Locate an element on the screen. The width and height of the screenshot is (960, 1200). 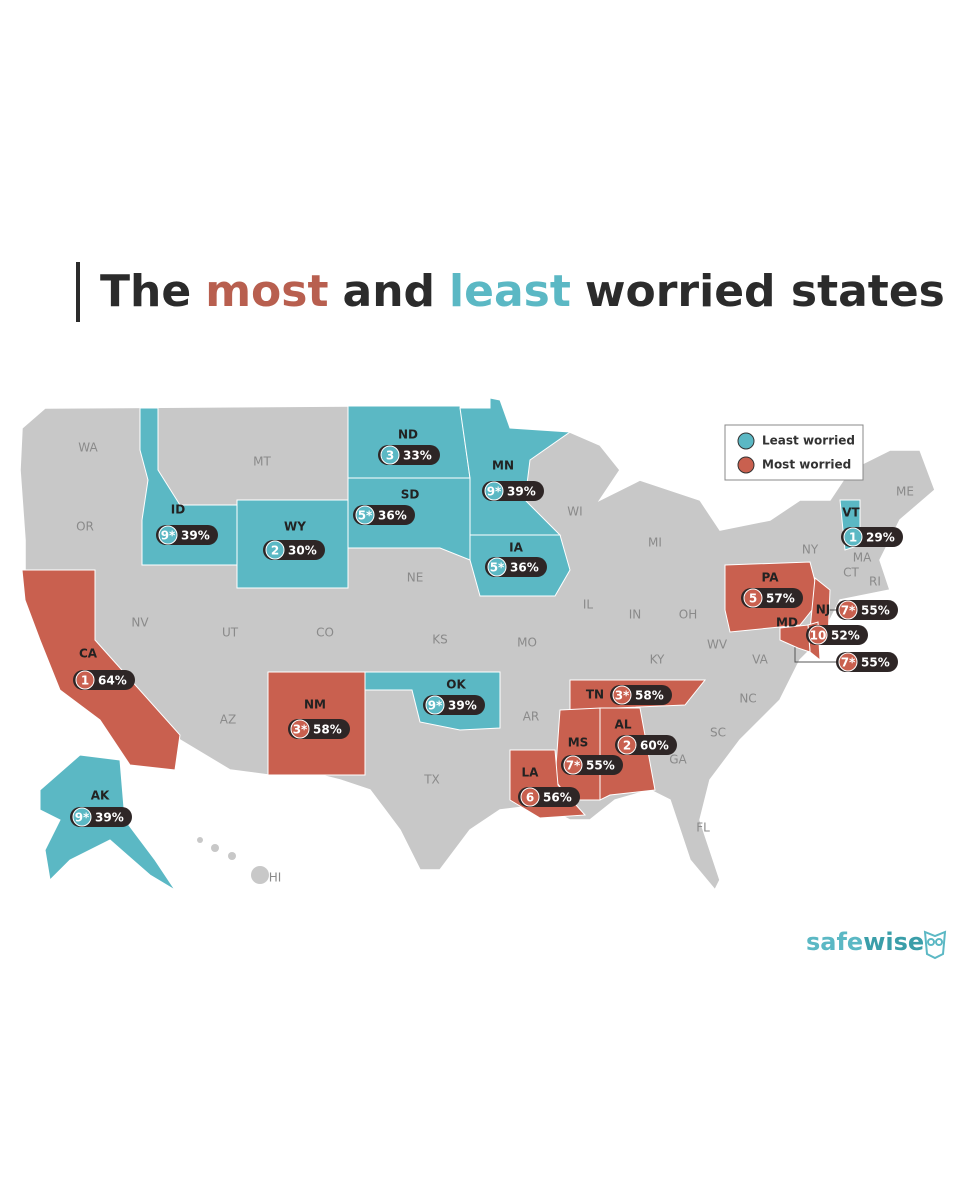
state-label: WY is located at coordinates (295, 527).